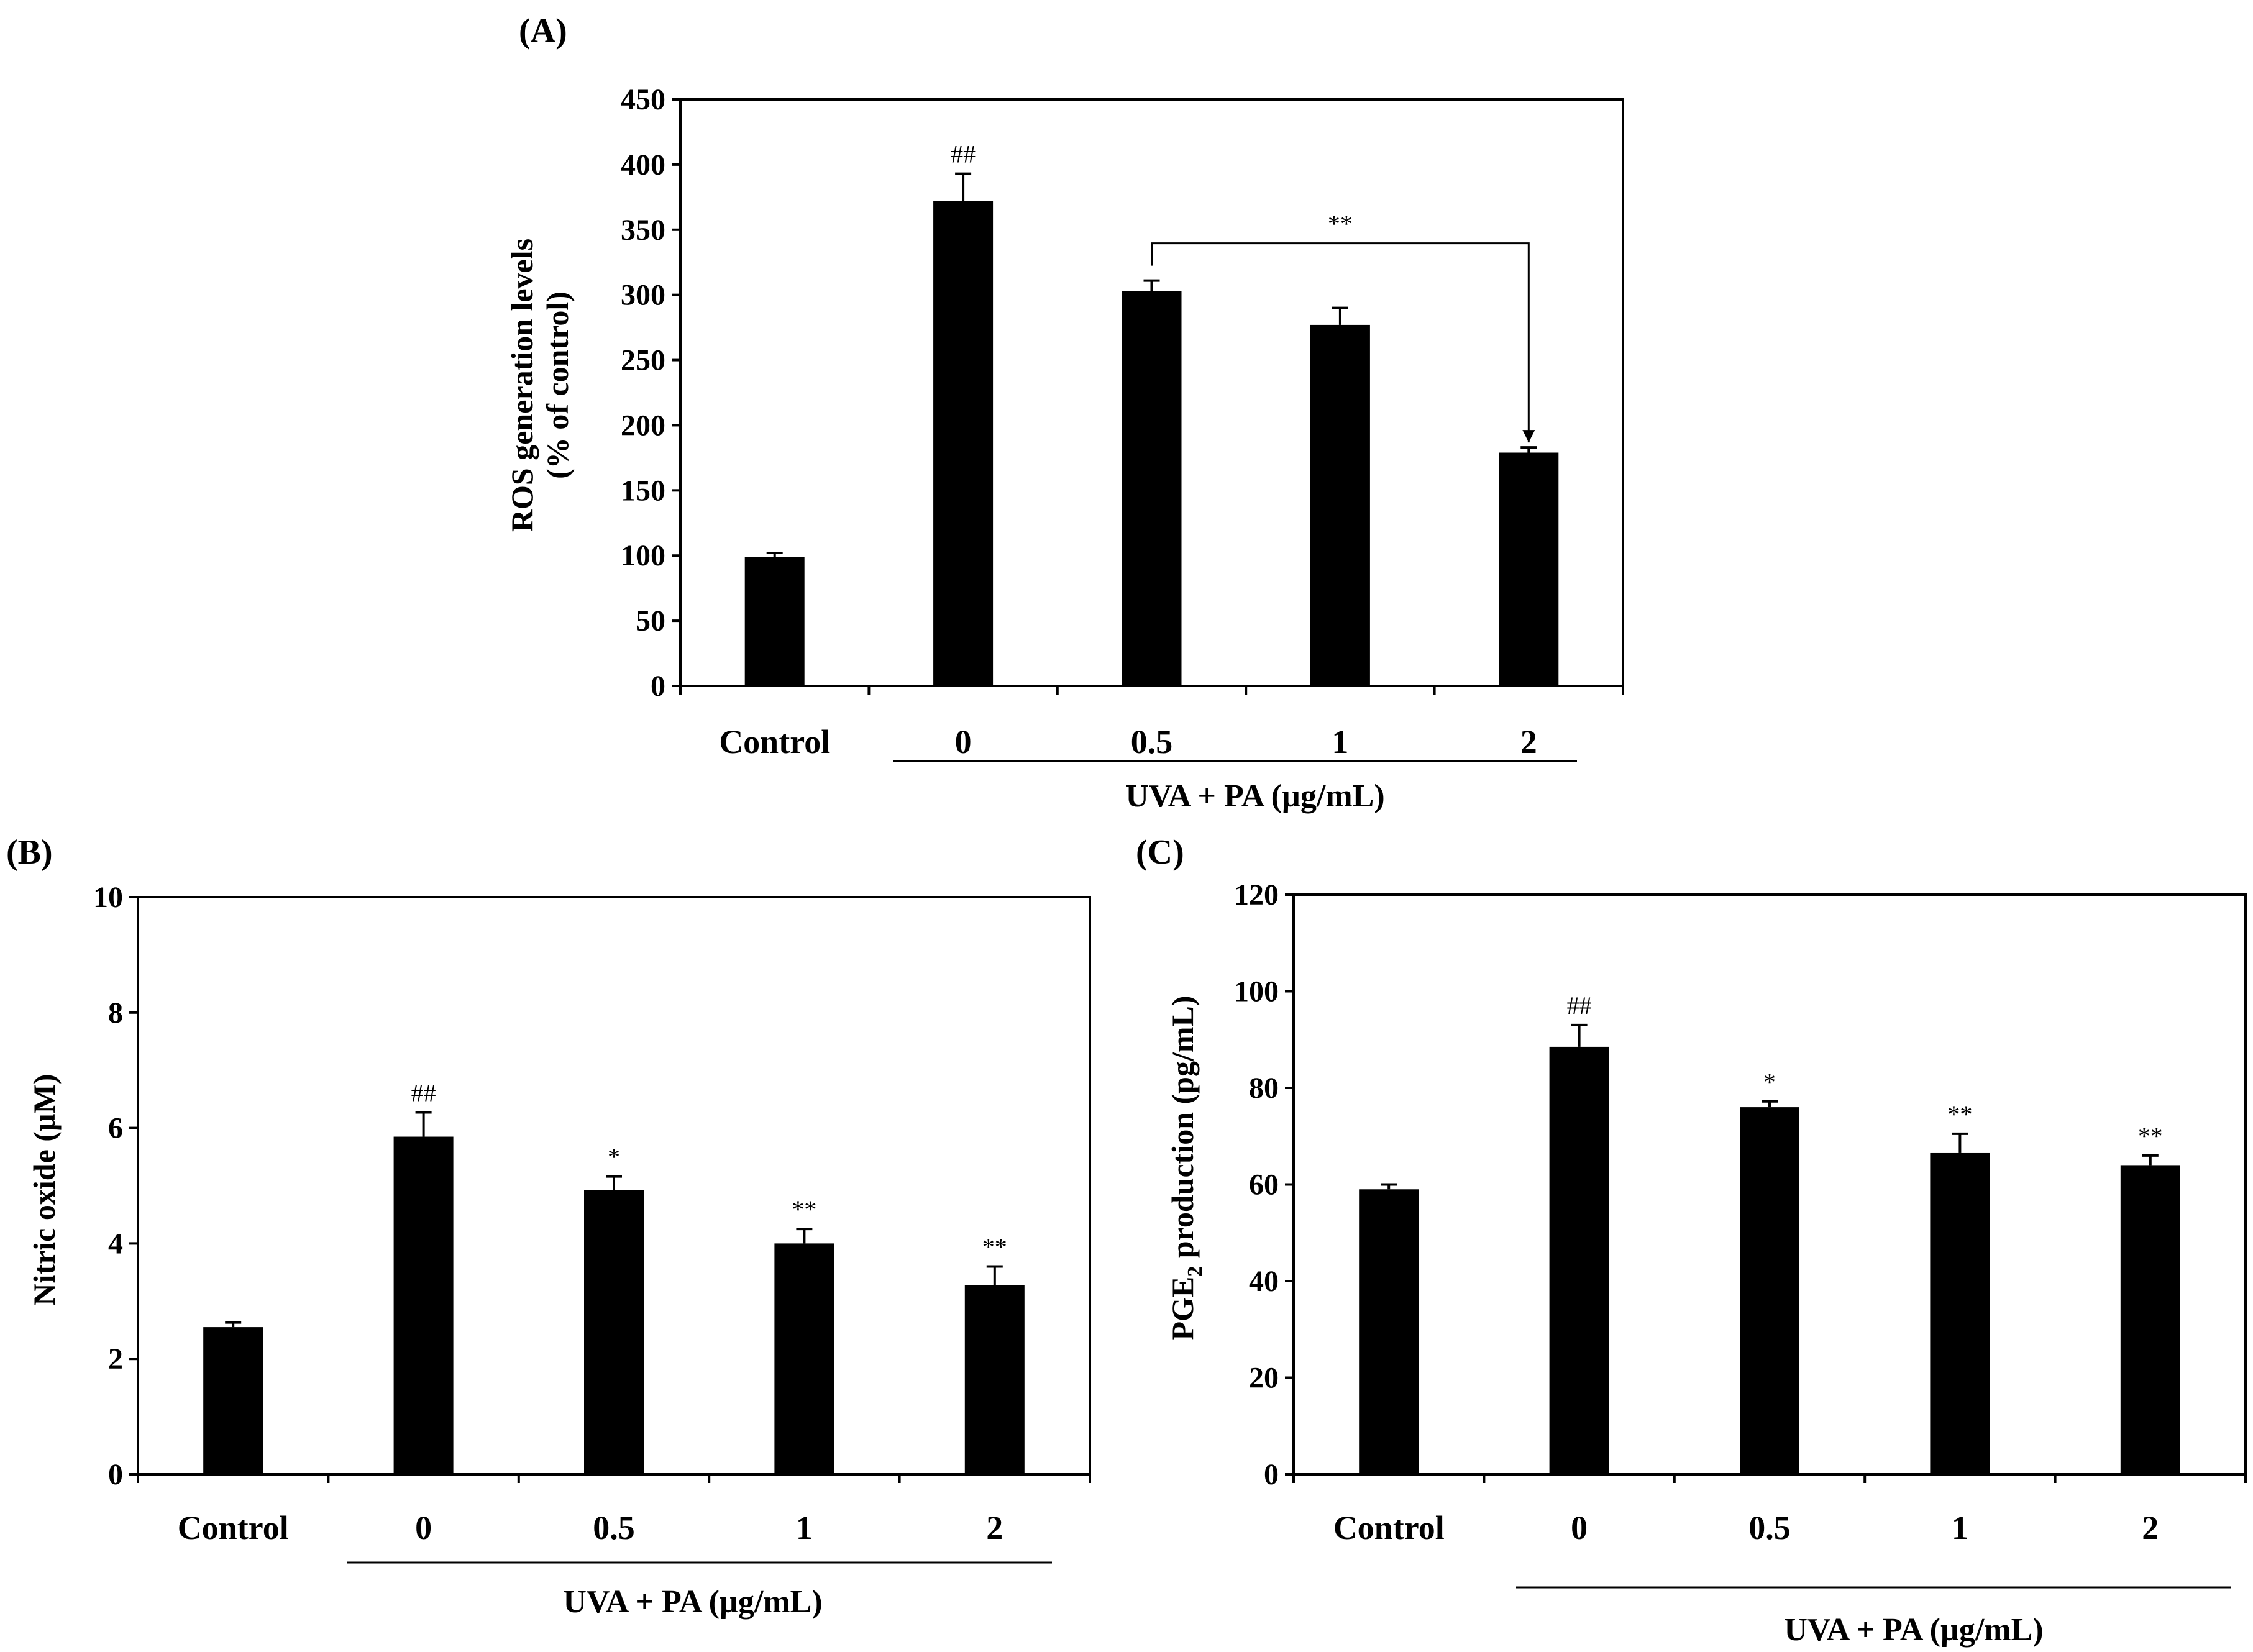  What do you see at coordinates (1264, 1379) in the screenshot?
I see `panel-c-ytick-label: 20` at bounding box center [1264, 1379].